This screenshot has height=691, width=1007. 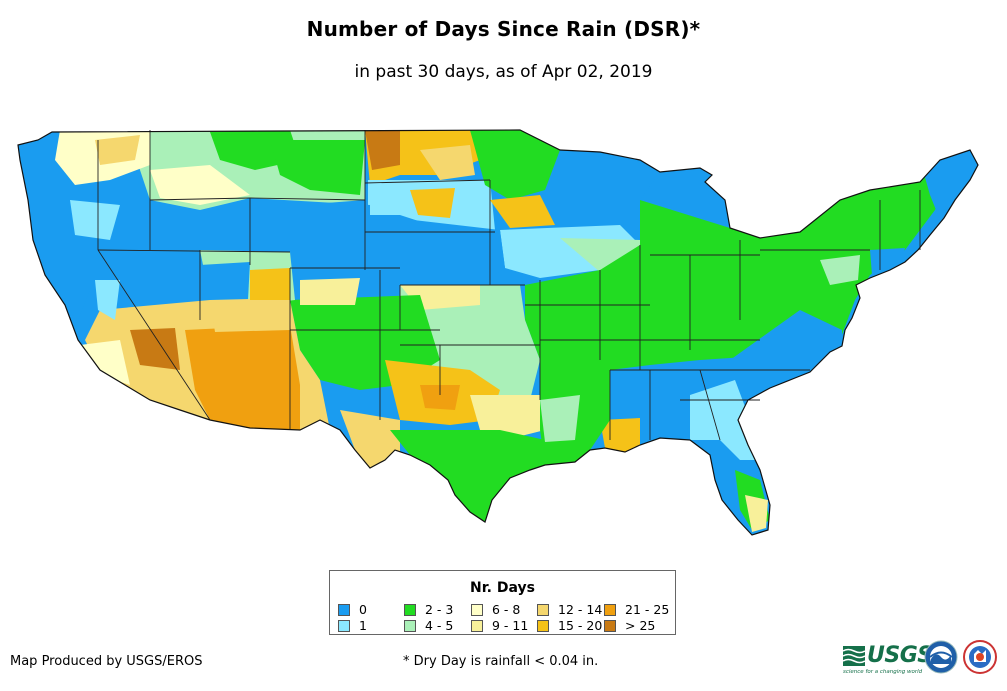 I want to click on legend-item-8: 21 - 25, so click(x=636, y=609).